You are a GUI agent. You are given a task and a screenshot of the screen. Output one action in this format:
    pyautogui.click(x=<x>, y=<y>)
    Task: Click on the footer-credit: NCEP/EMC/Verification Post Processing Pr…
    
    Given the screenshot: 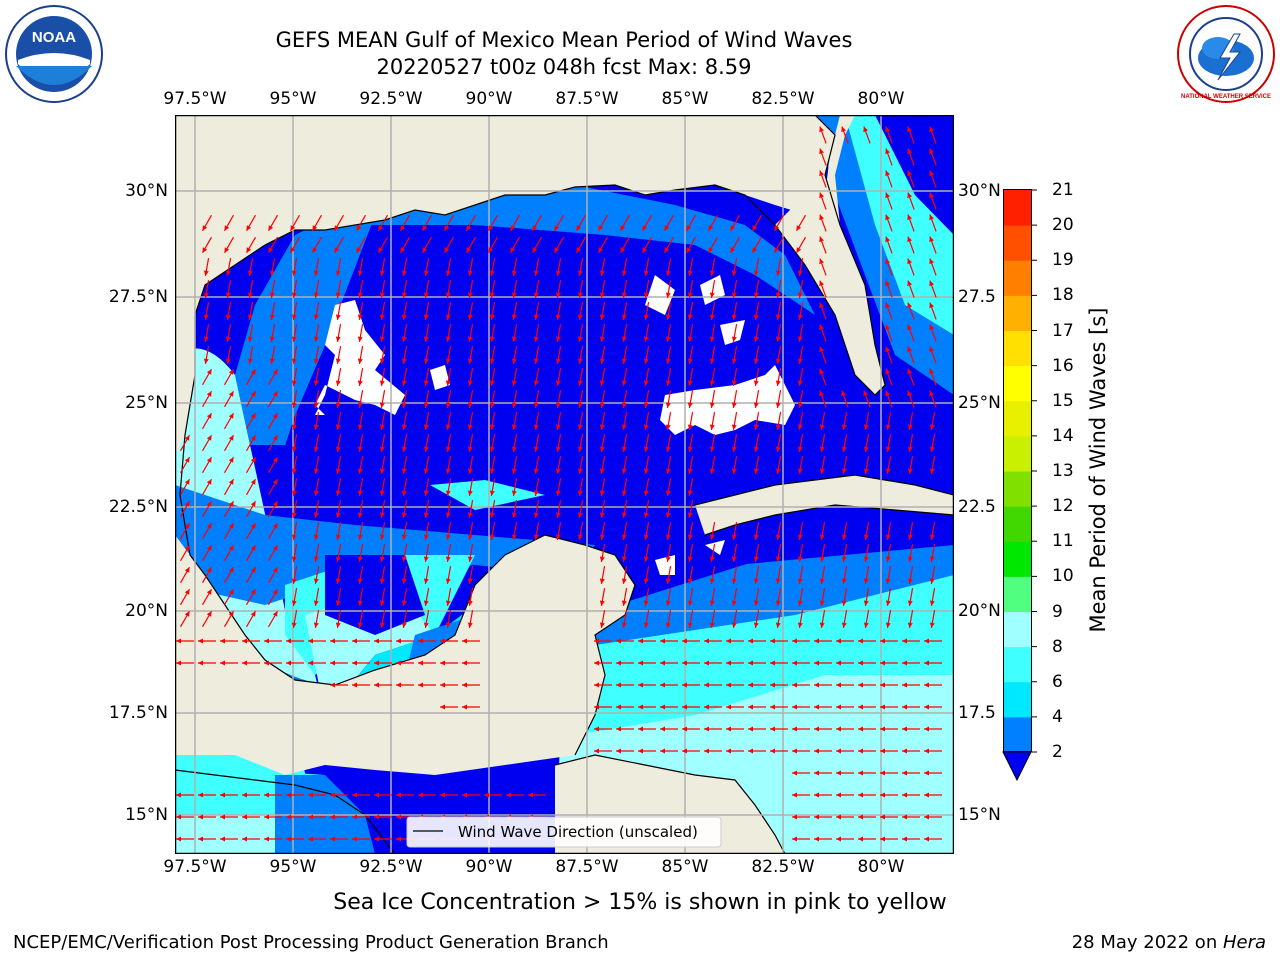 What is the action you would take?
    pyautogui.click(x=311, y=942)
    